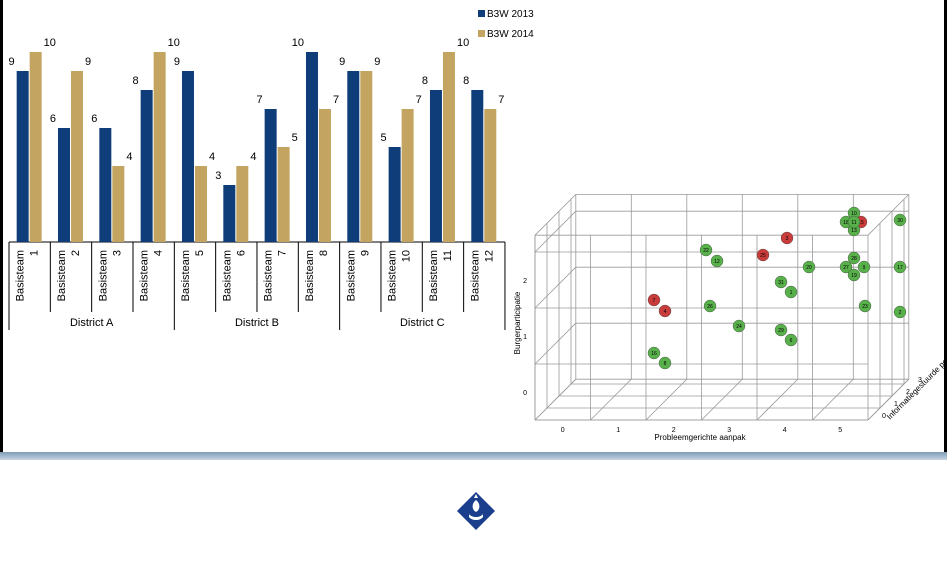 This screenshot has width=947, height=574. I want to click on legend-label: B3W 2014, so click(510, 34).